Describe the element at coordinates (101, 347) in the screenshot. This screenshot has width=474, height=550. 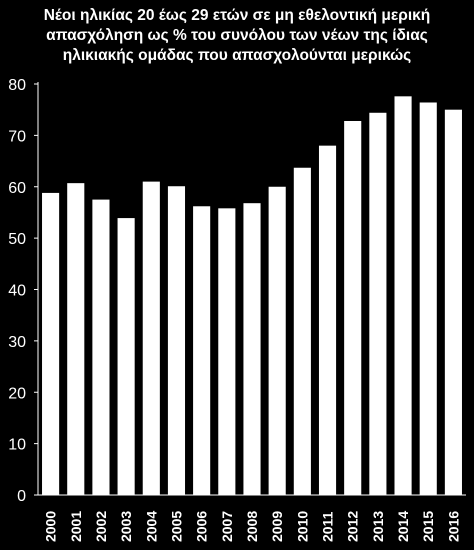
I see `bar-2002` at that location.